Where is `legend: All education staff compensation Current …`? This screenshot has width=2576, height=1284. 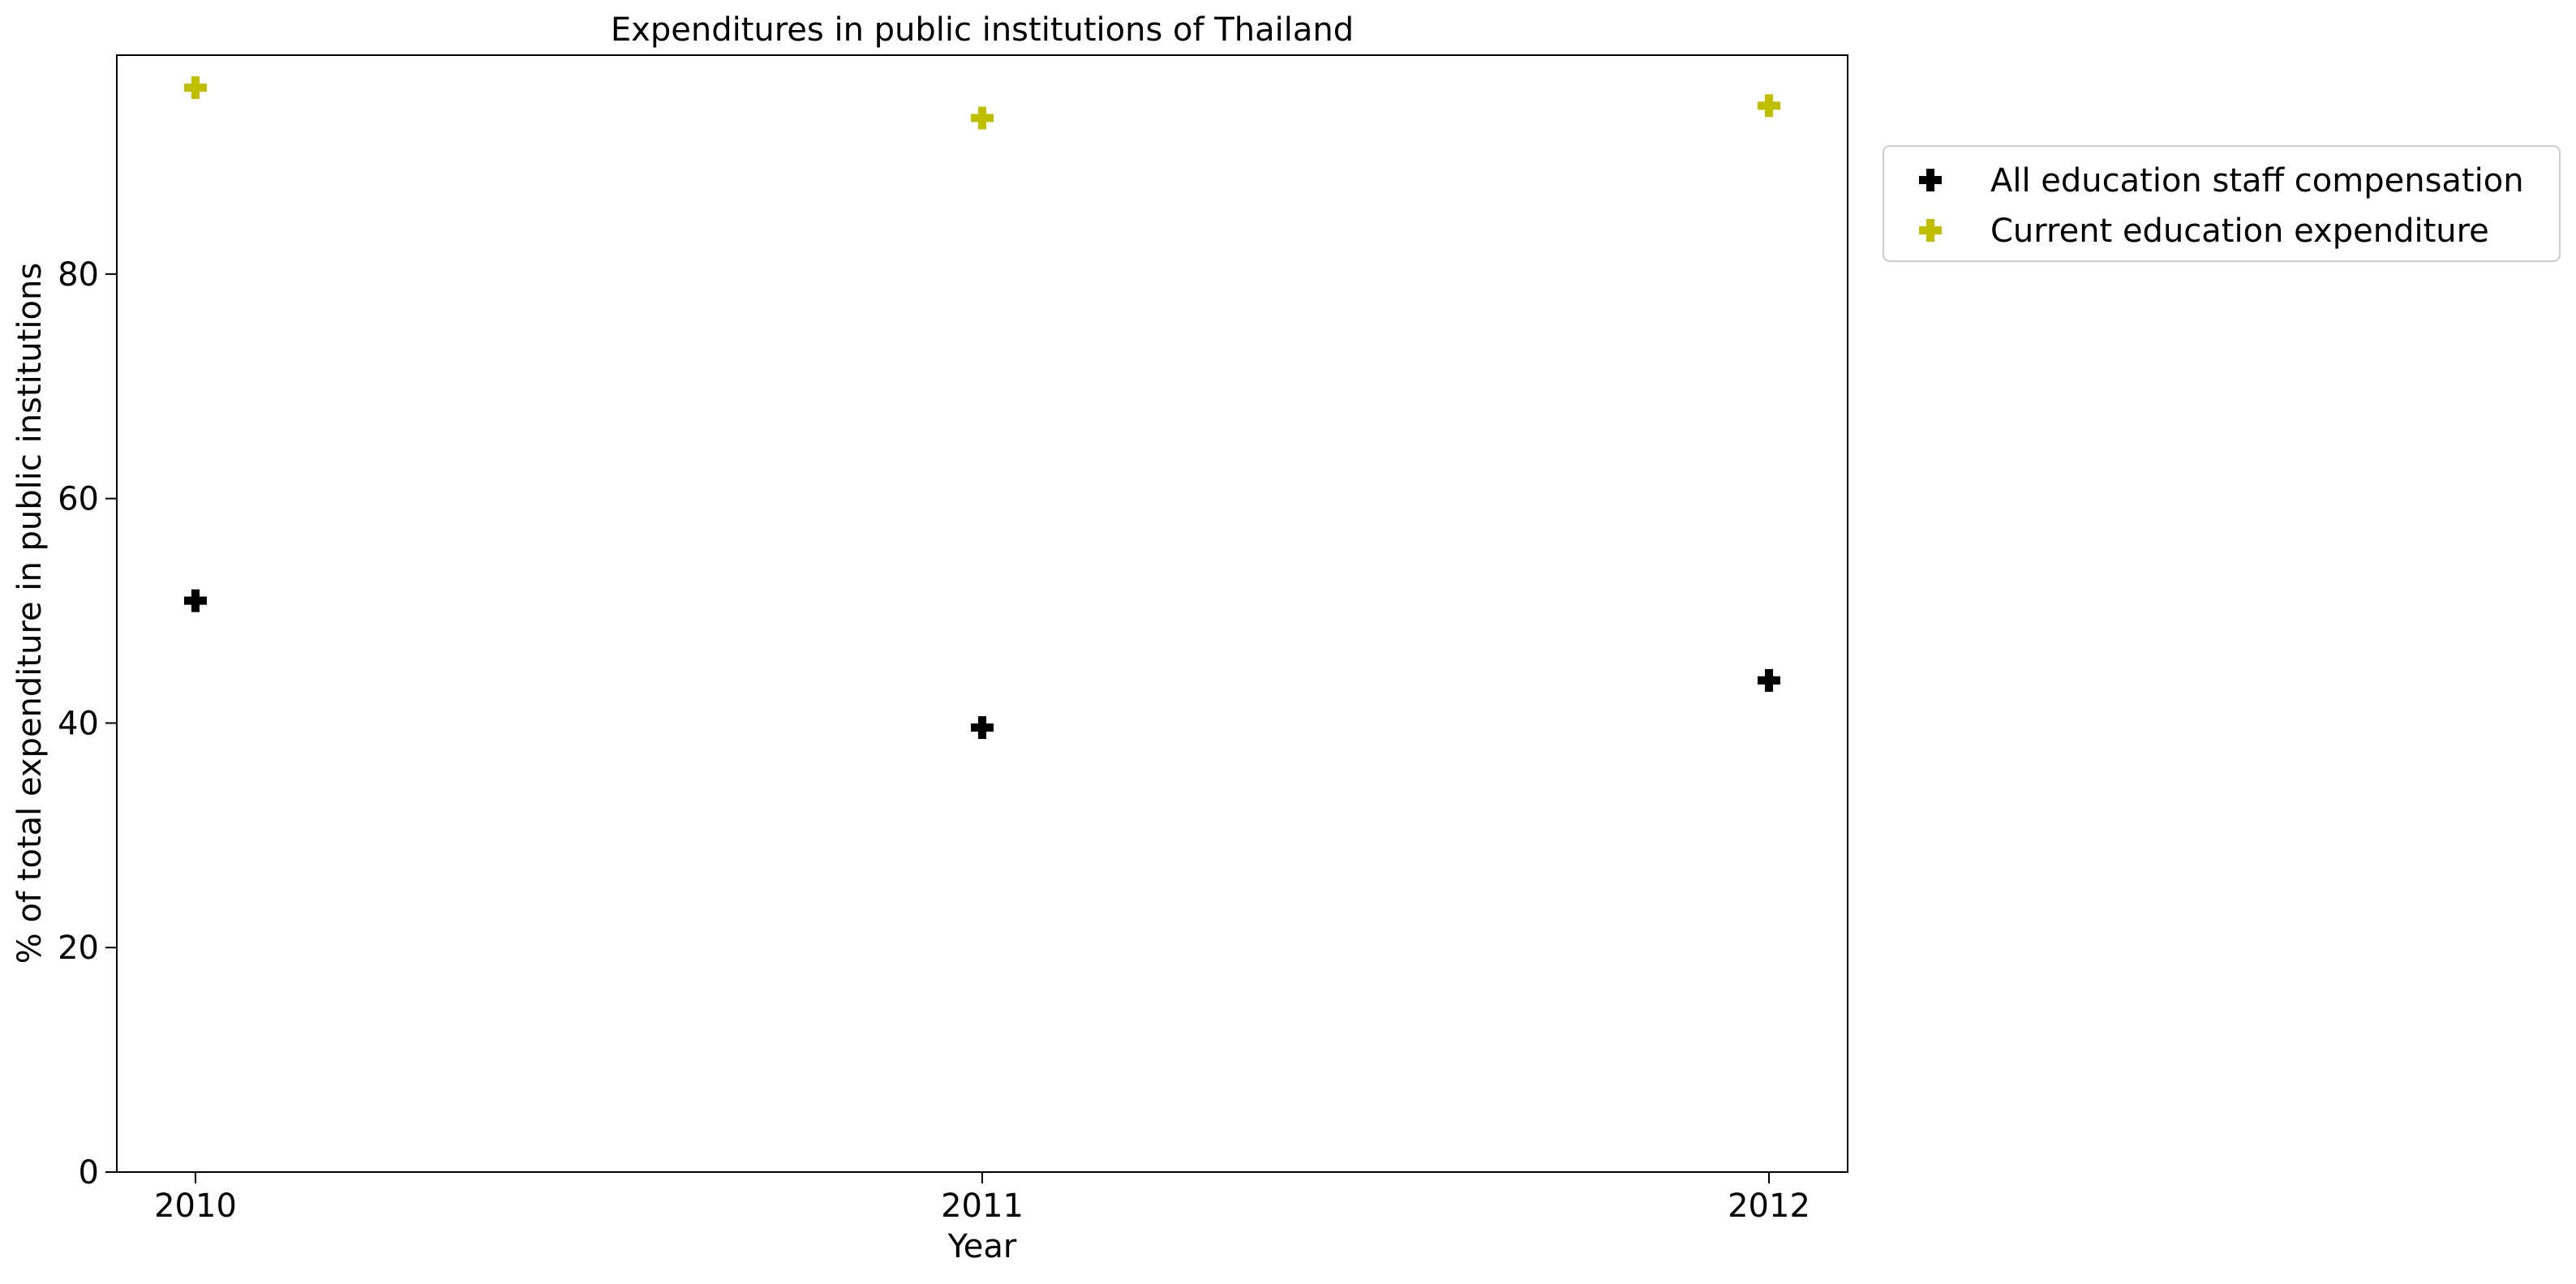 legend: All education staff compensation Current … is located at coordinates (2222, 203).